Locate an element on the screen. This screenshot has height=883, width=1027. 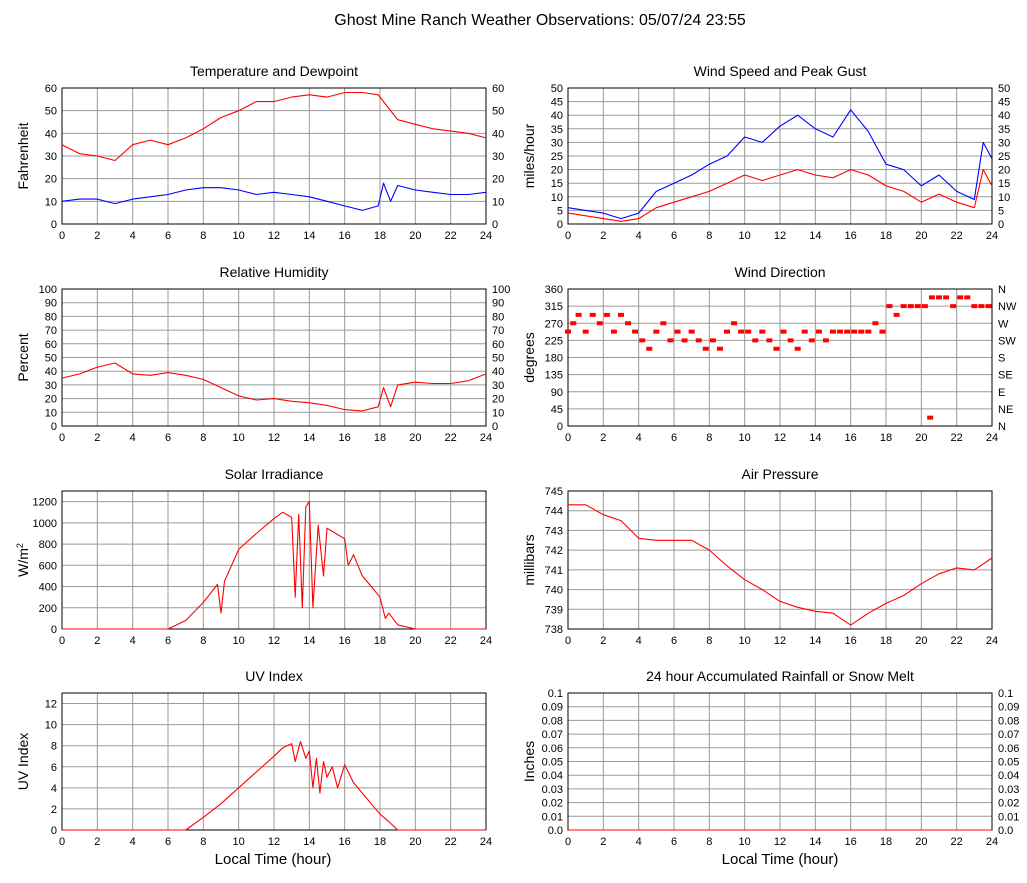
y-tick-label: 744 is located at coordinates (554, 512).